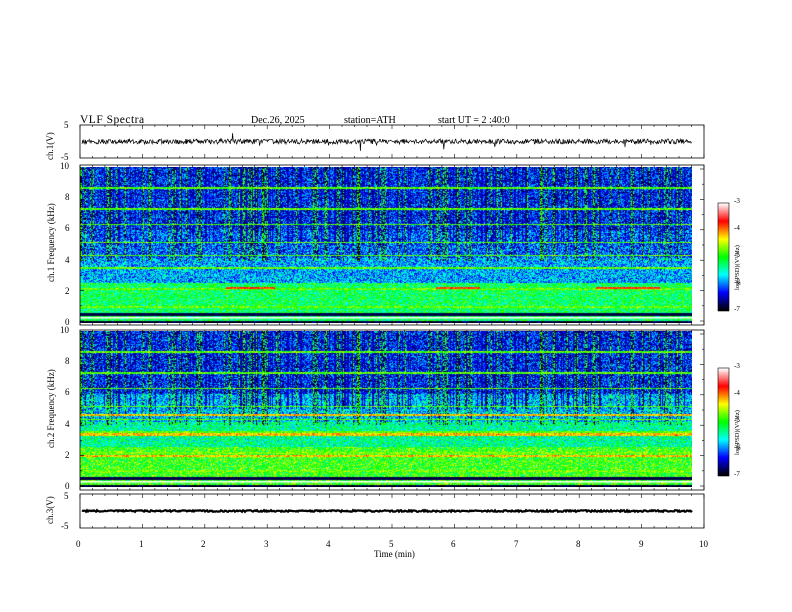 The width and height of the screenshot is (792, 612). I want to click on xtick-5: 5, so click(391, 544).